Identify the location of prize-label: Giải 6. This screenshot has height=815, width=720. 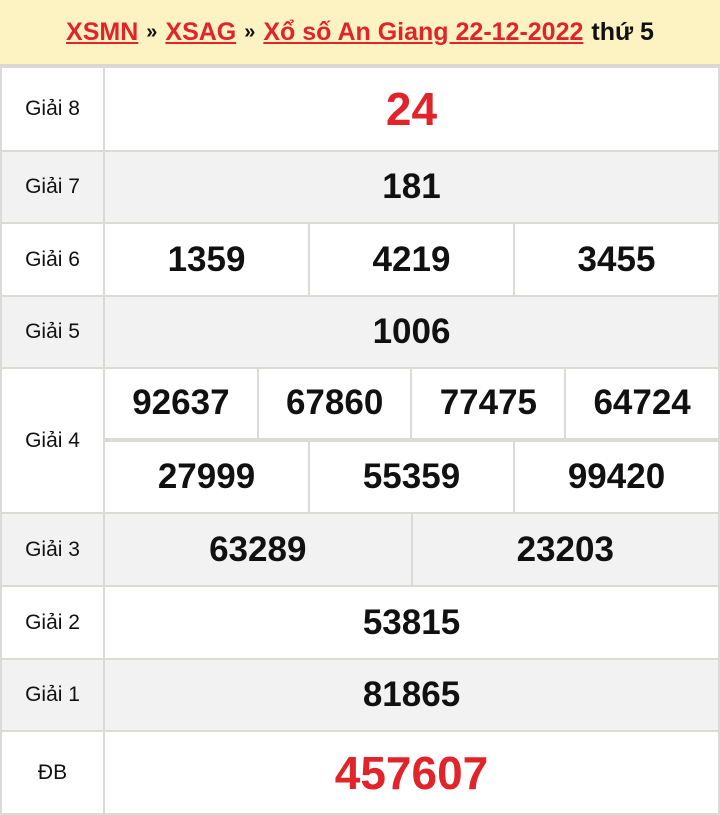
(52, 259).